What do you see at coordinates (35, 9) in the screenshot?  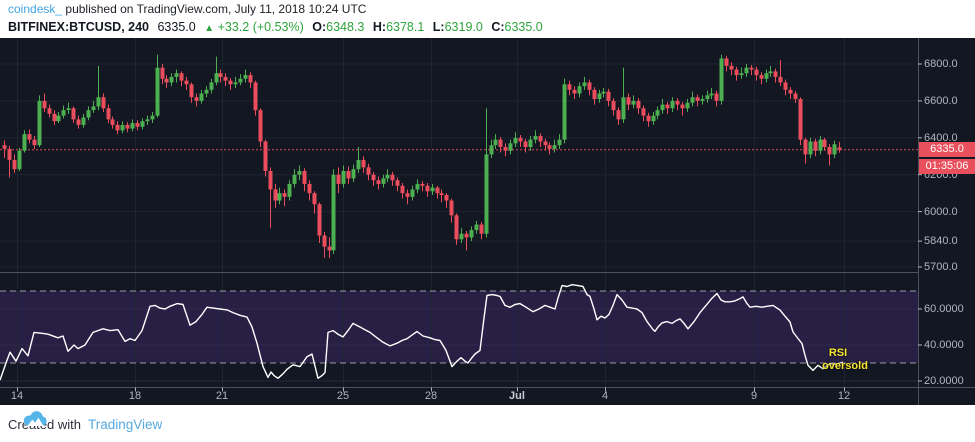 I see `author-link: coindesk_` at bounding box center [35, 9].